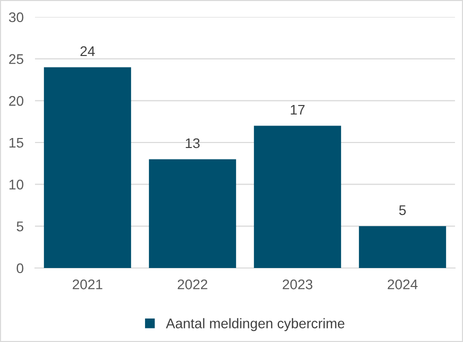 Image resolution: width=463 pixels, height=342 pixels. What do you see at coordinates (403, 284) in the screenshot?
I see `x-tick-label: 2024` at bounding box center [403, 284].